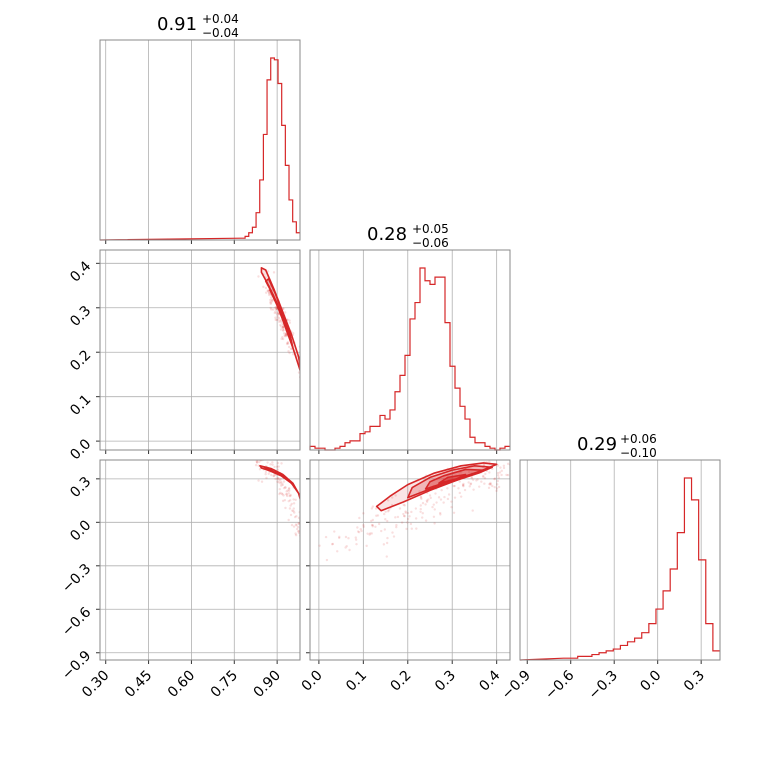  I want to click on scatter-panel-param1-vs-param3, so click(200, 560).